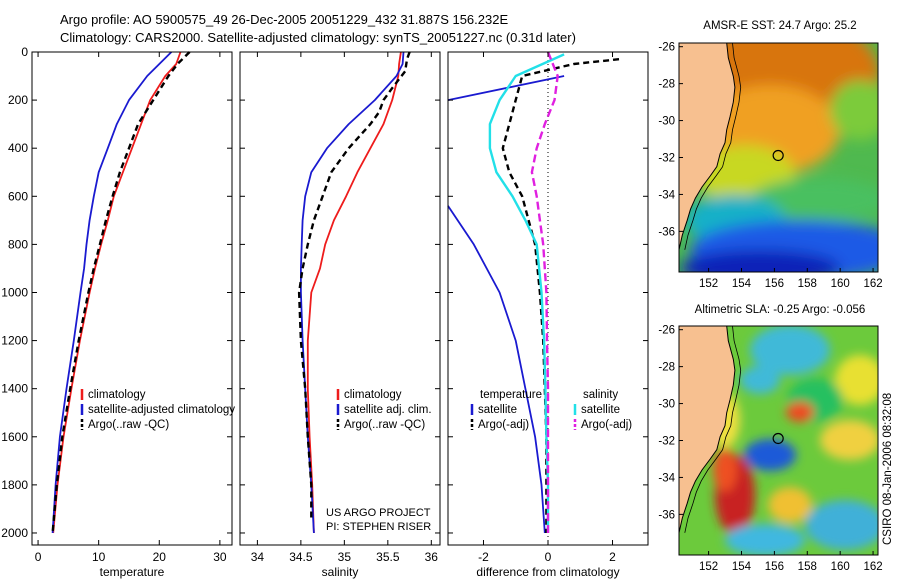  Describe the element at coordinates (707, 146) in the screenshot. I see `sst-land` at that location.